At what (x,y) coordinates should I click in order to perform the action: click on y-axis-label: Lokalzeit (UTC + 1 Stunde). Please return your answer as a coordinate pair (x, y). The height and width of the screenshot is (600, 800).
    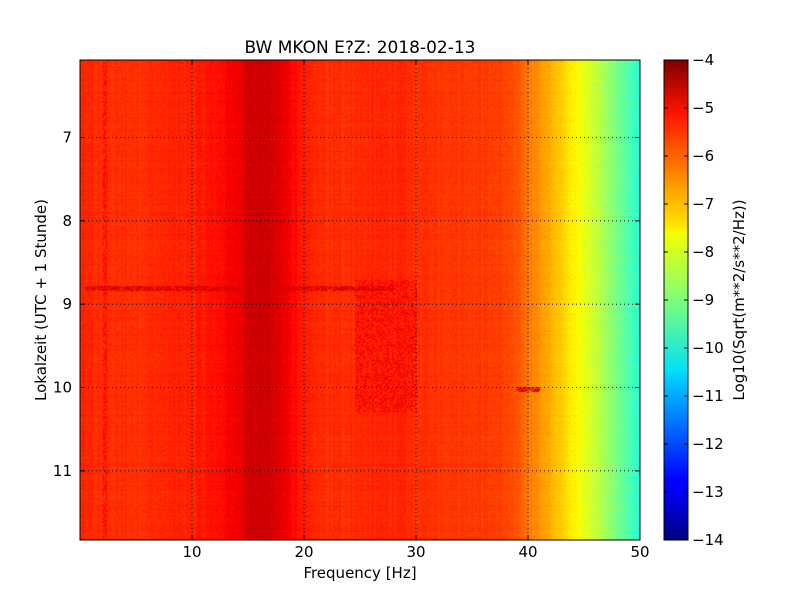
    Looking at the image, I should click on (41, 300).